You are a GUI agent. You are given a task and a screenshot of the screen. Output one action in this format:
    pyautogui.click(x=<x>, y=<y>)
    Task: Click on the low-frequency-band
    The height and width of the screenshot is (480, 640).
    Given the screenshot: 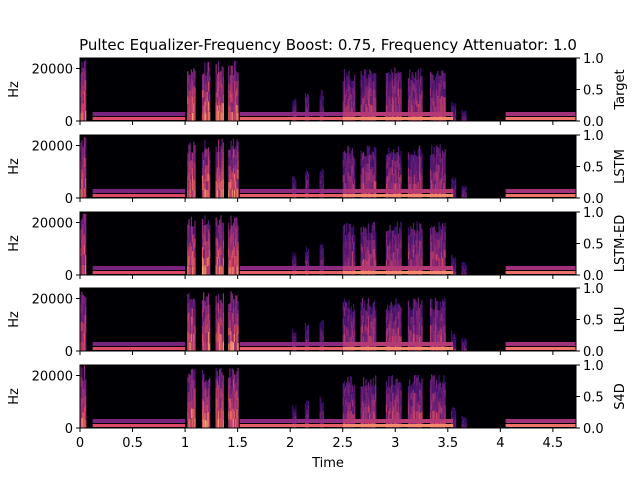 What is the action you would take?
    pyautogui.click(x=291, y=118)
    